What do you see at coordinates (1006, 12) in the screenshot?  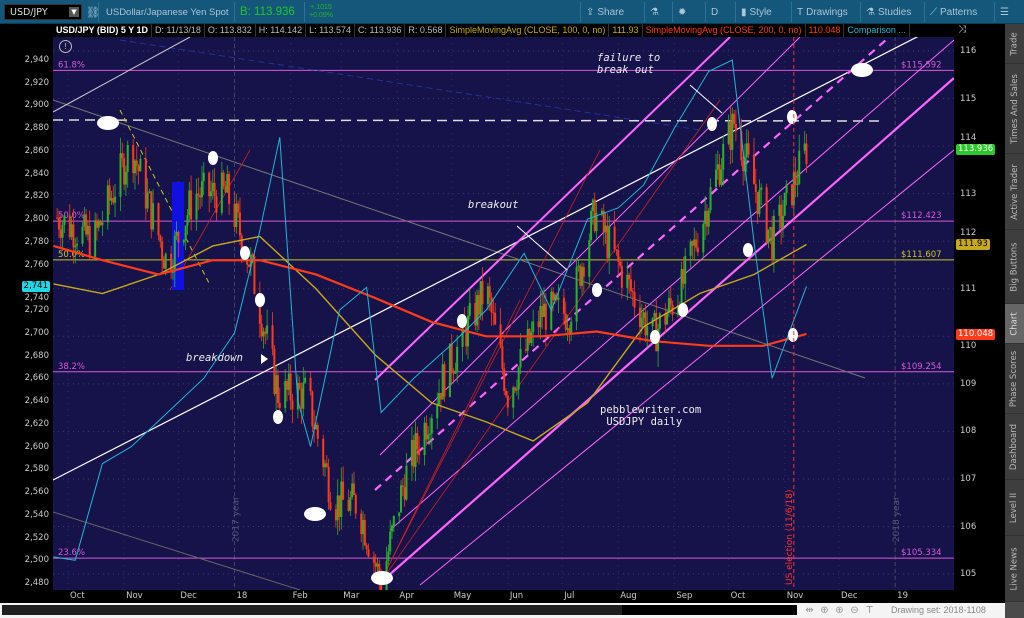 I see `menu-icon-button: ☰` at bounding box center [1006, 12].